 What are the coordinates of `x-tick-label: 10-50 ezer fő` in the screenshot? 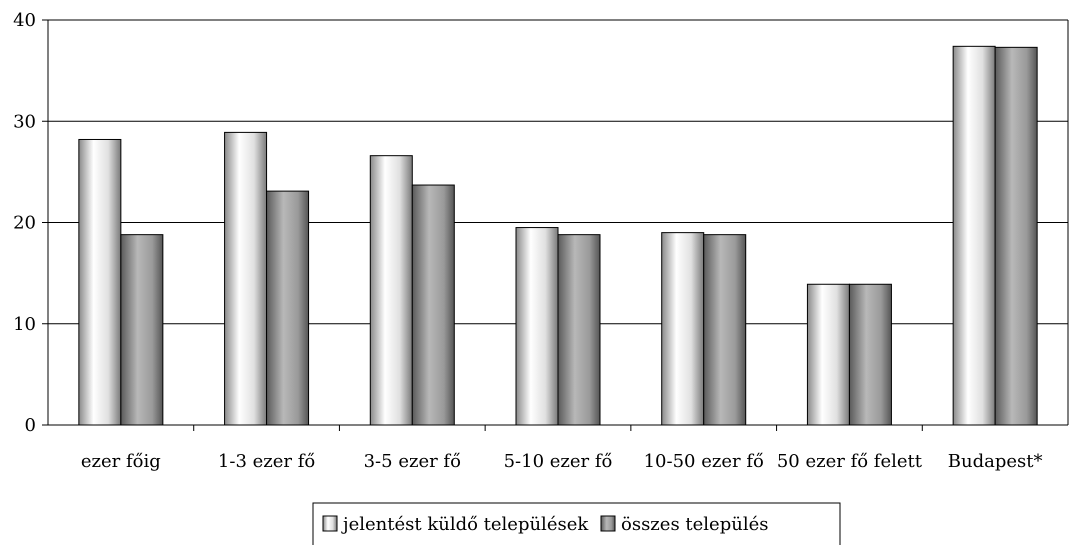 It's located at (704, 461).